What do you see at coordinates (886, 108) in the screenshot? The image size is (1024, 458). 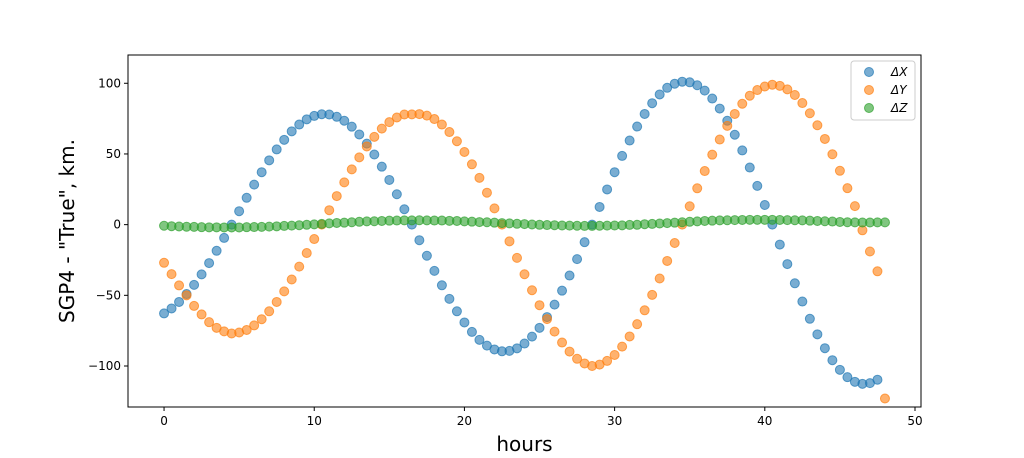 I see `legend-item-dz: ΔZ` at bounding box center [886, 108].